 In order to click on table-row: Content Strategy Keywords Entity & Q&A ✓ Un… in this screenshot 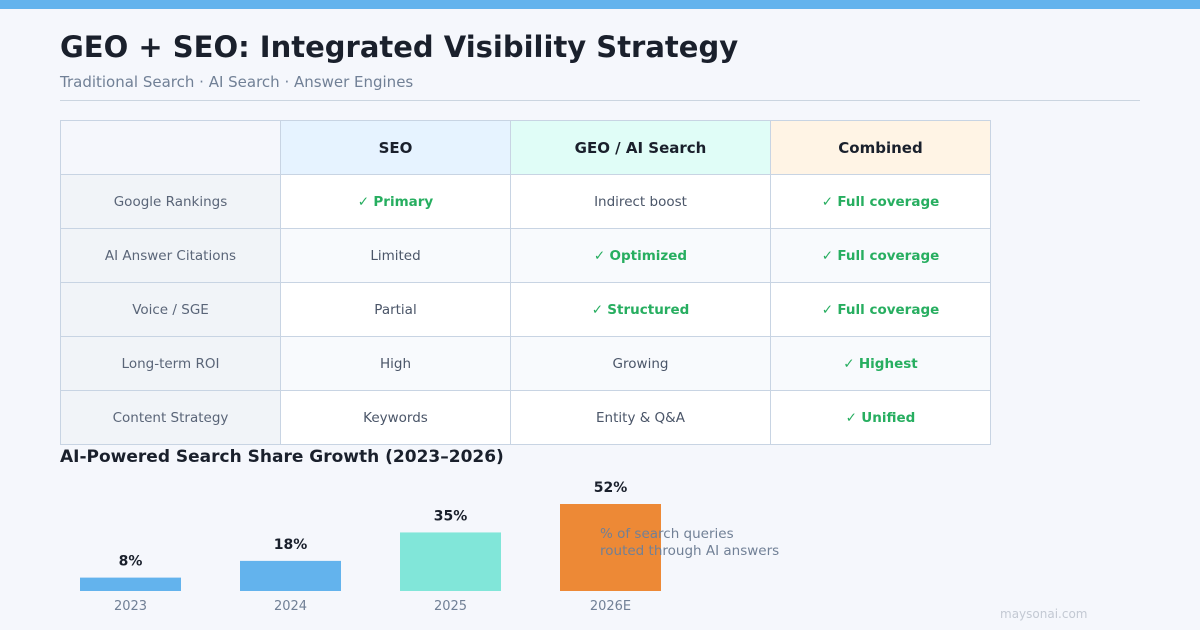, I will do `click(525, 417)`.